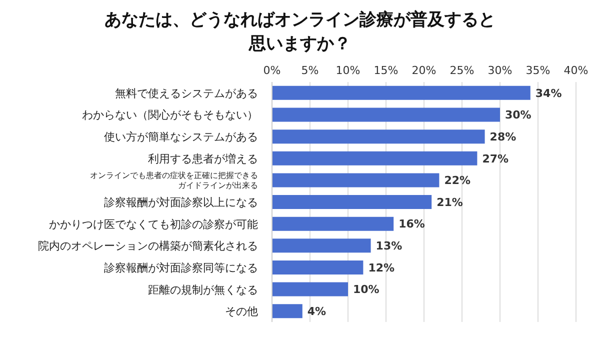  Describe the element at coordinates (170, 115) in the screenshot. I see `y-tick-label: わからない（関心がそもそもない）` at that location.